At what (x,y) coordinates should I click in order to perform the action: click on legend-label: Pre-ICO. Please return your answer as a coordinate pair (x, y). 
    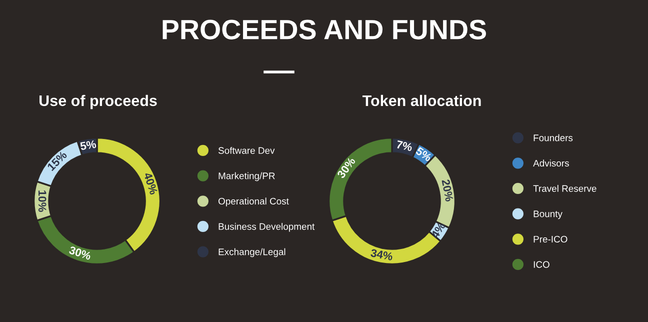
    Looking at the image, I should click on (551, 239).